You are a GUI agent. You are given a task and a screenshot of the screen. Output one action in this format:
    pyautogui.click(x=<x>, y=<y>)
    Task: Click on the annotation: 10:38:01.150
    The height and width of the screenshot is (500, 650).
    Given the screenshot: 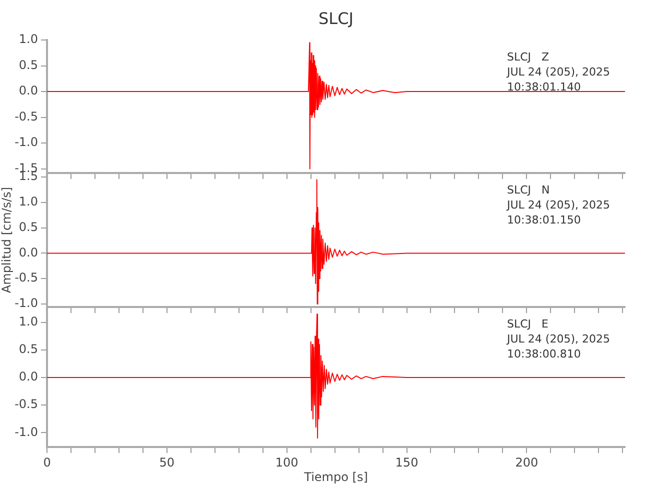 What is the action you would take?
    pyautogui.click(x=544, y=219)
    